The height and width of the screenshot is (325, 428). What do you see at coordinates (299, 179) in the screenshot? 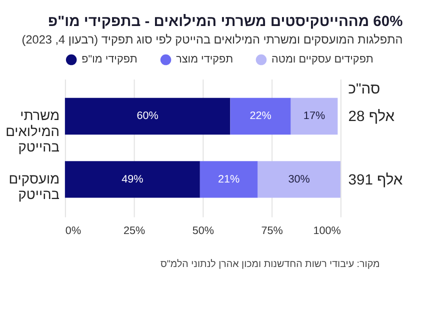
I see `data-label: 30%` at bounding box center [299, 179].